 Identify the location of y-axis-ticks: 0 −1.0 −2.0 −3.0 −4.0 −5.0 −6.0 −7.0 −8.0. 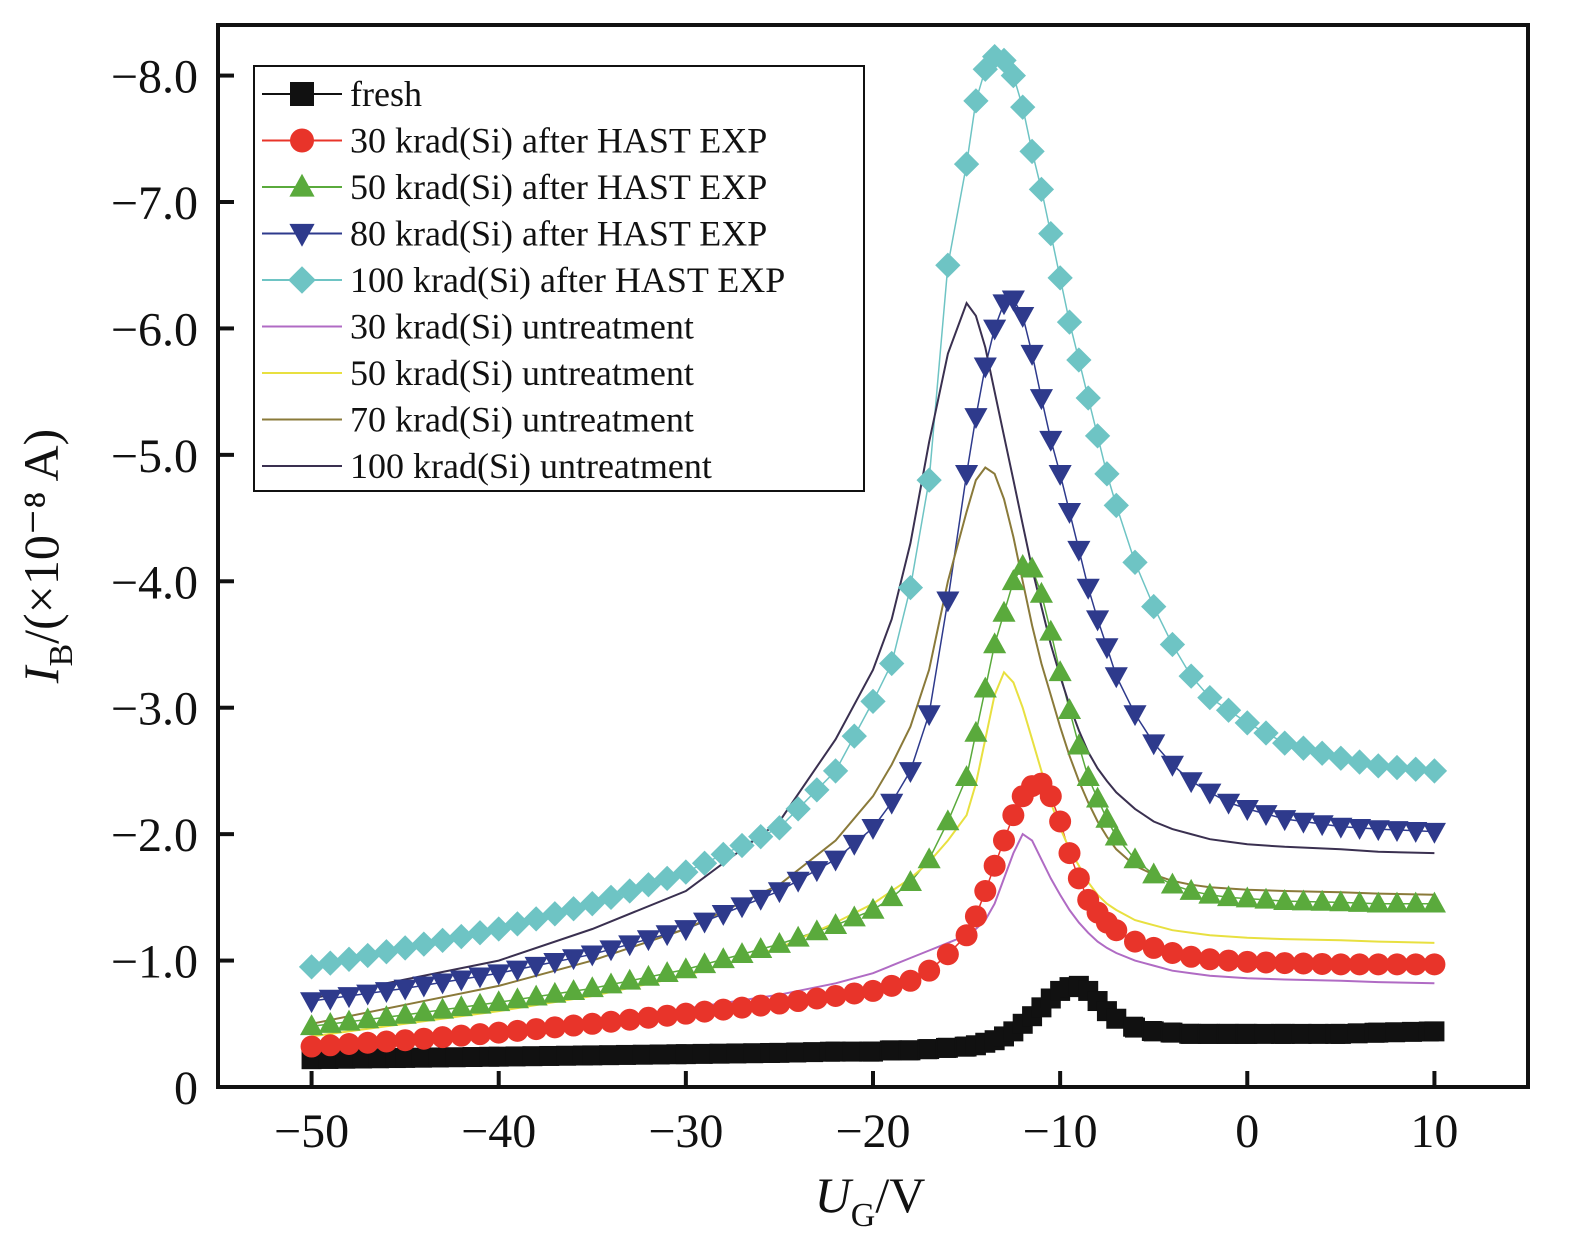
(172, 583).